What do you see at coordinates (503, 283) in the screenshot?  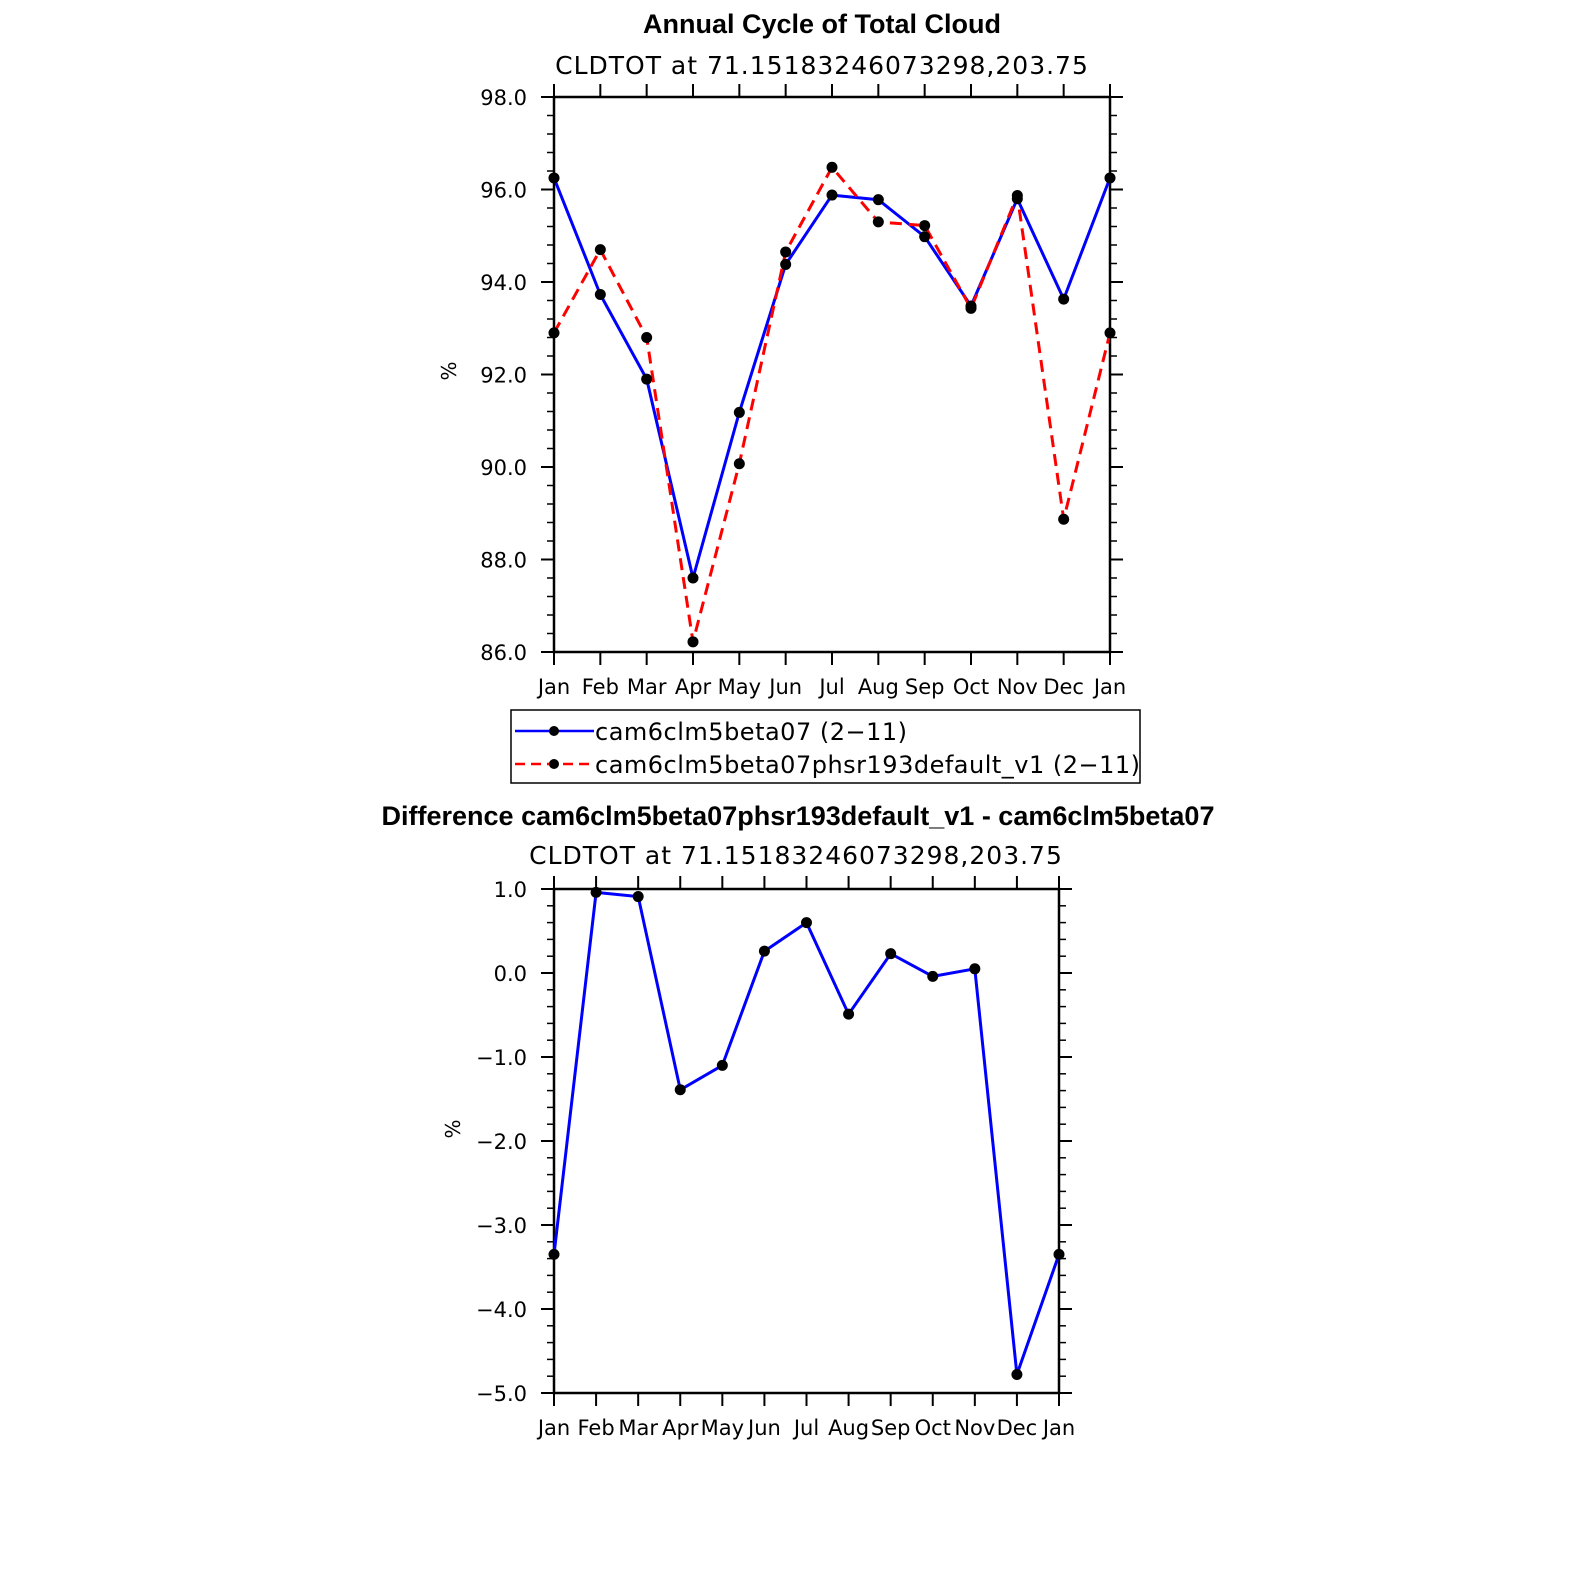 I see `chart1-y-tick-label: 94.0` at bounding box center [503, 283].